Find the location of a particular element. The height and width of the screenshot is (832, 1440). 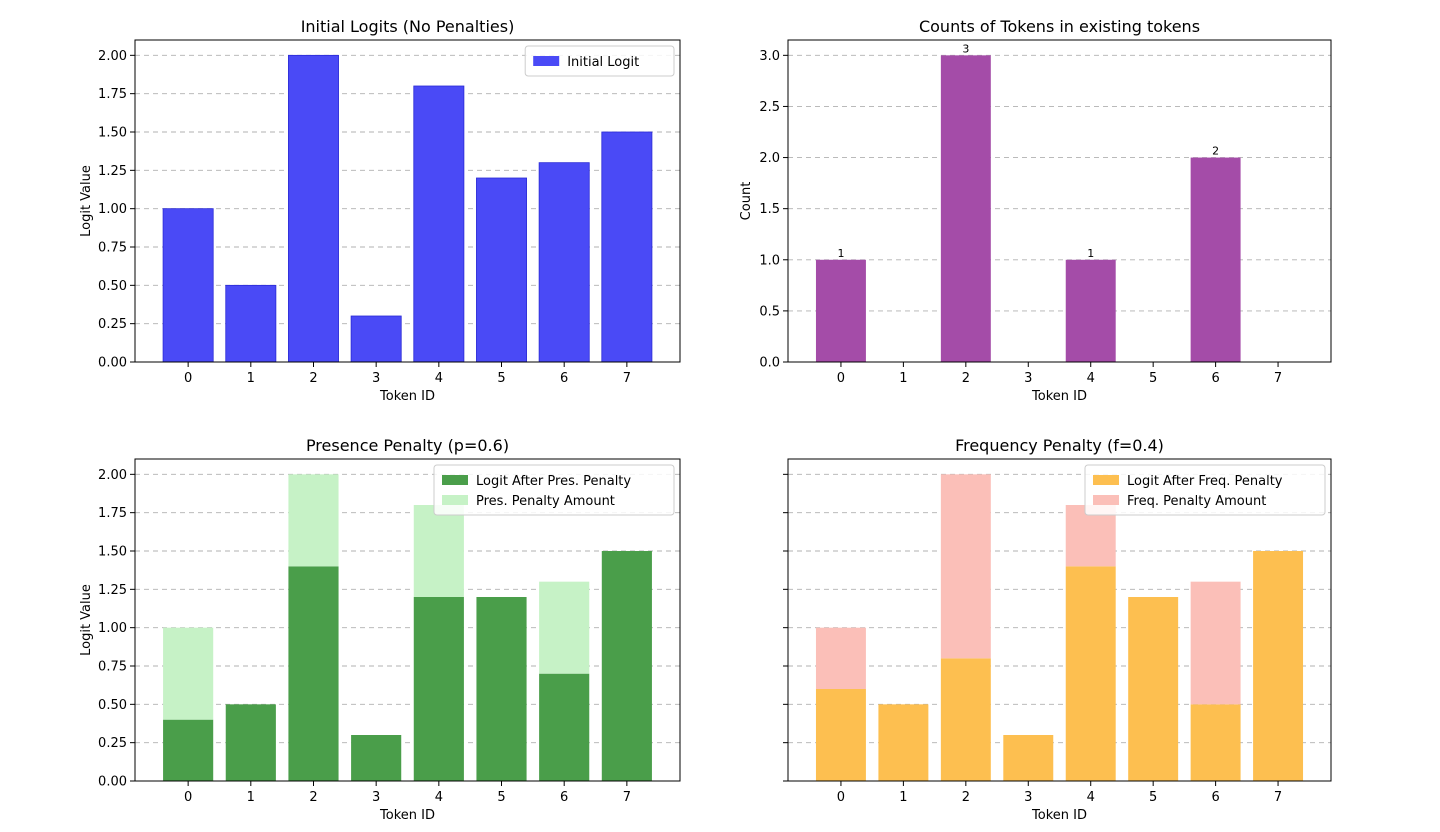

y-tick-label: 1.5 is located at coordinates (769, 209).